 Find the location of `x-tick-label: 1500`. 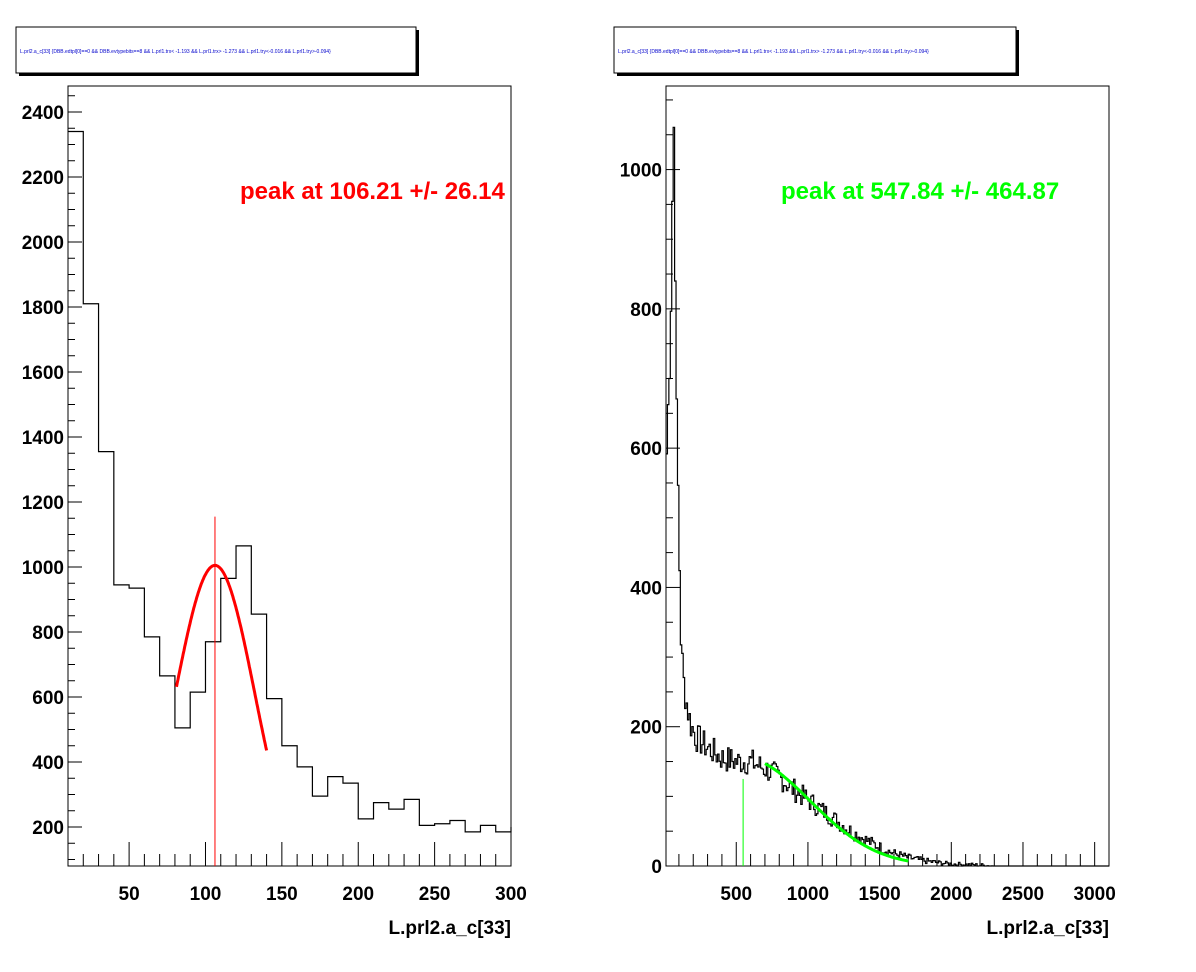

x-tick-label: 1500 is located at coordinates (879, 894).